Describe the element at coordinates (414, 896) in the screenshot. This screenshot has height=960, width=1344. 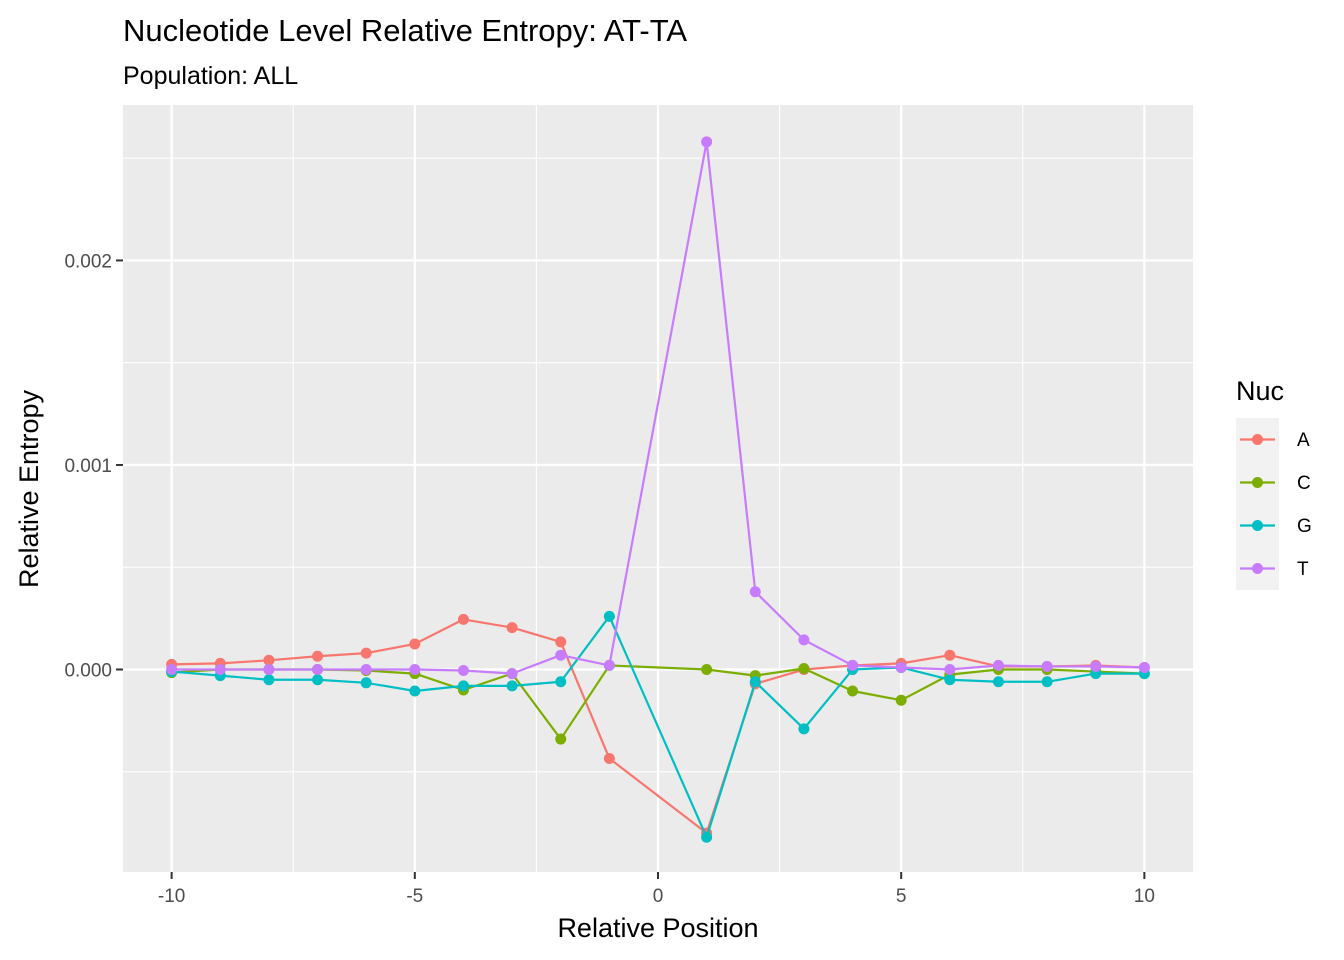
I see `x-tick-label: -5` at that location.